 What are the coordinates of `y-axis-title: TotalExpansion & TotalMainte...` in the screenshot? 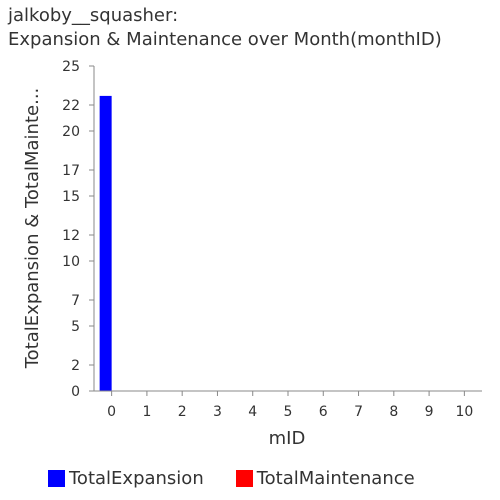 It's located at (32, 229).